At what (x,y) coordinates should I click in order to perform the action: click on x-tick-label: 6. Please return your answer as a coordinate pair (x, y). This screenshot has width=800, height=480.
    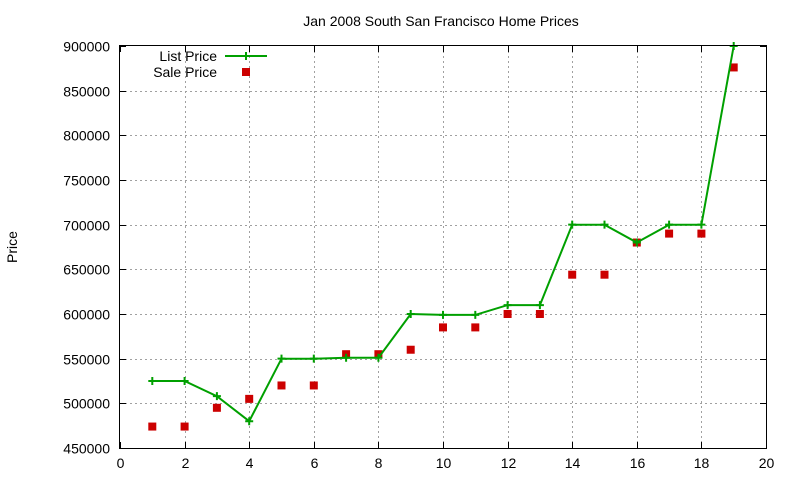
    Looking at the image, I should click on (315, 463).